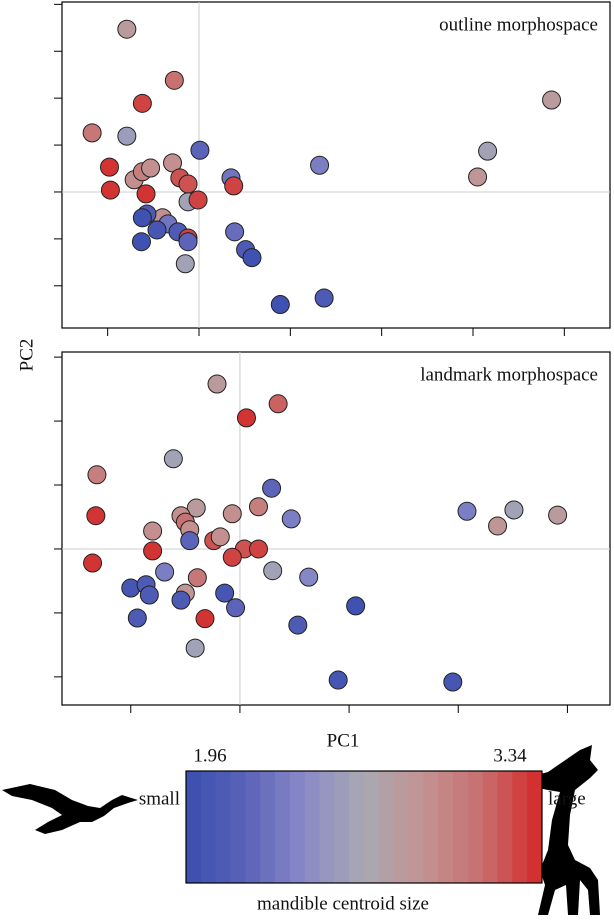  What do you see at coordinates (567, 798) in the screenshot?
I see `colorbar-high-label: large` at bounding box center [567, 798].